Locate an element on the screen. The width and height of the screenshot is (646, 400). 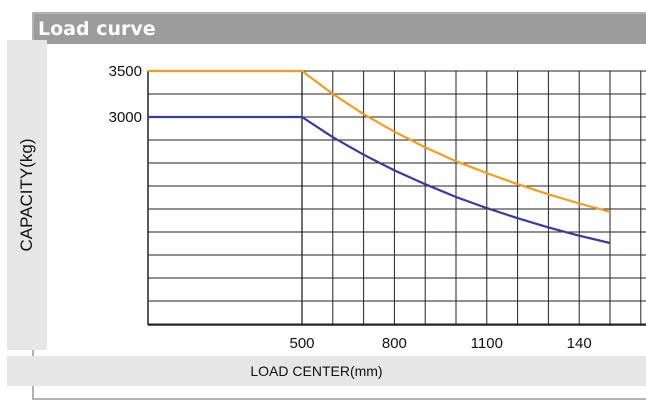
y-tick-label: 3000 is located at coordinates (125, 117).